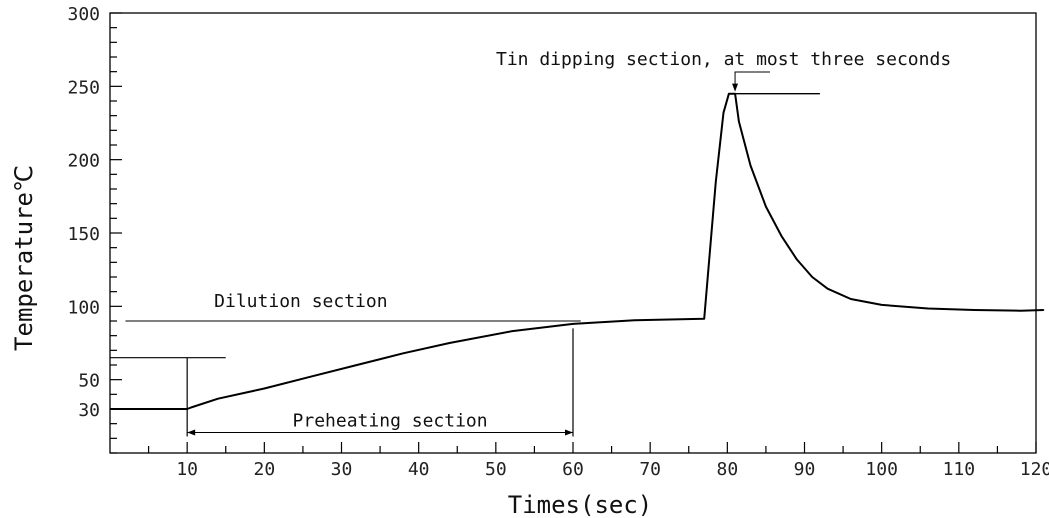  Describe the element at coordinates (300, 301) in the screenshot. I see `dilution-label: Dilution section` at that location.